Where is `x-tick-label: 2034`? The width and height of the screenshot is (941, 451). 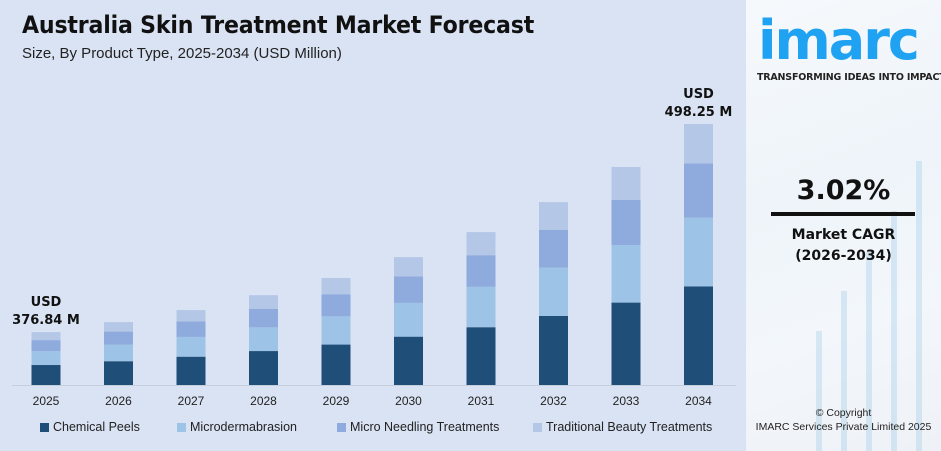
x-tick-label: 2034 is located at coordinates (698, 401).